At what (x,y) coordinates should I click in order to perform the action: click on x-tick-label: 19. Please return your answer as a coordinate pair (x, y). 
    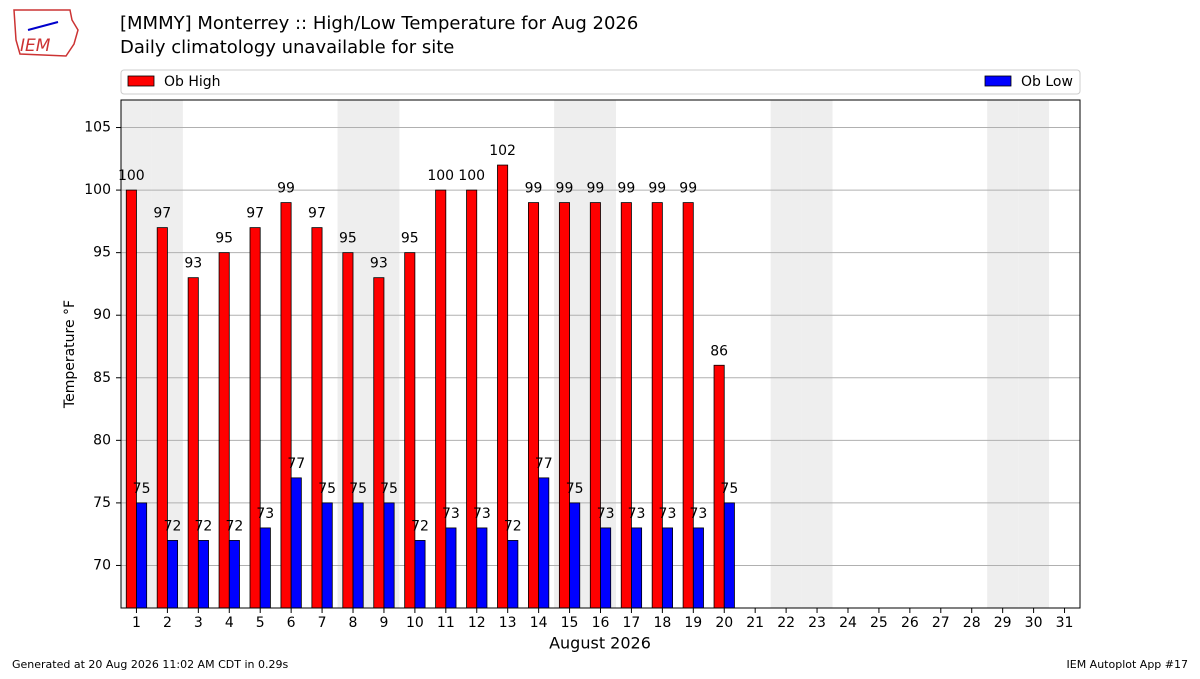
    Looking at the image, I should click on (693, 623).